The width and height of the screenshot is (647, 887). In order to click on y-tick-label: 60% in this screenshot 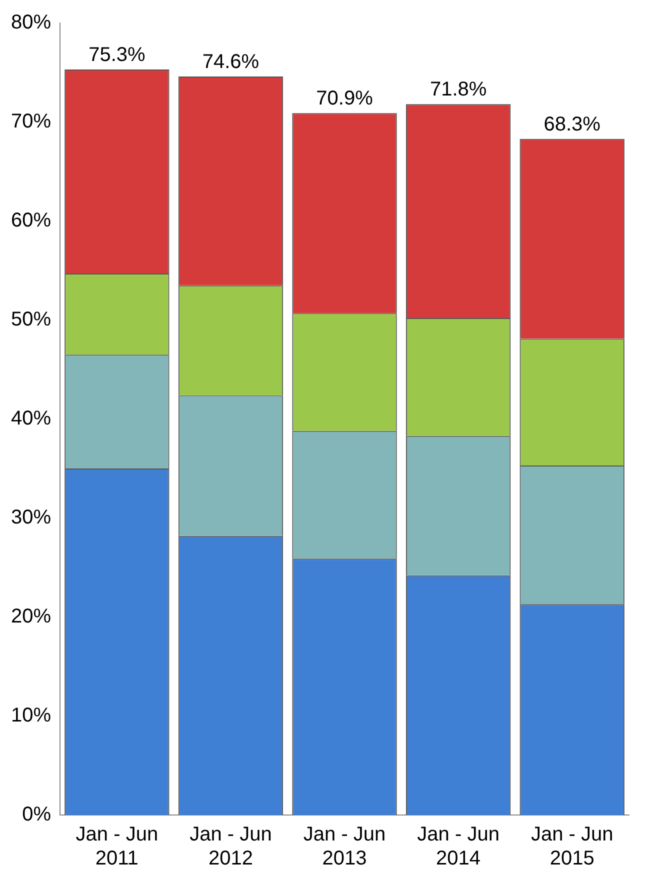, I will do `click(31, 221)`.